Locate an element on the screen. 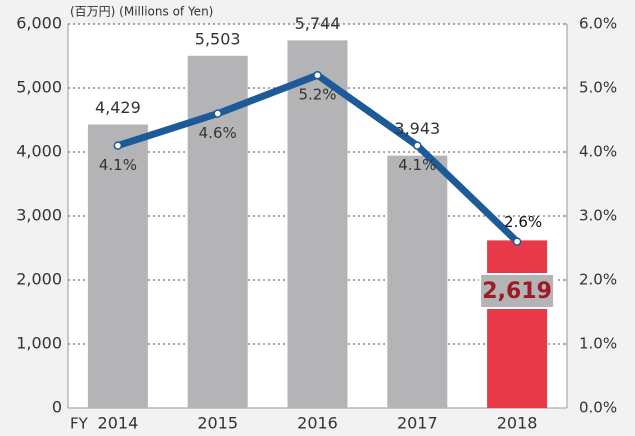 The height and width of the screenshot is (436, 635). y-tick-label: 3,000 is located at coordinates (39, 215).